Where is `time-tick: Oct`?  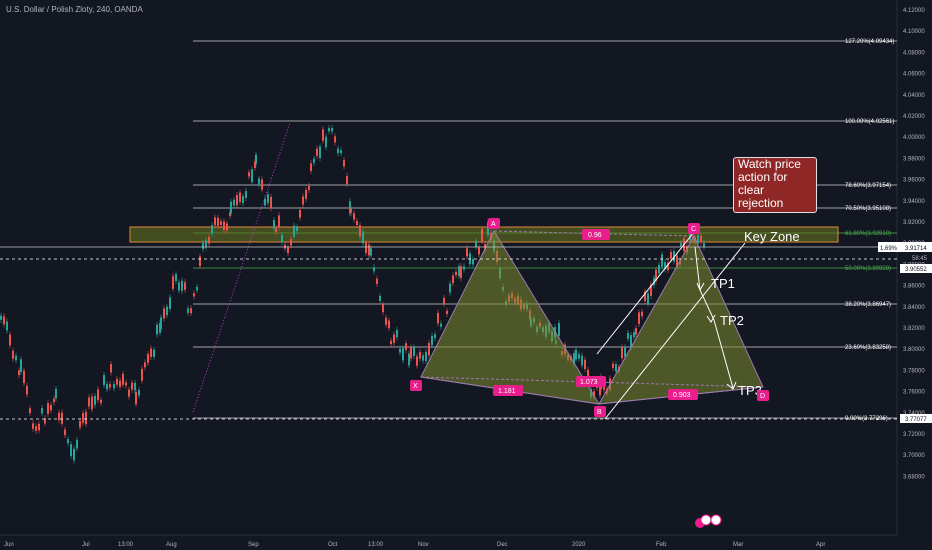 time-tick: Oct is located at coordinates (333, 545).